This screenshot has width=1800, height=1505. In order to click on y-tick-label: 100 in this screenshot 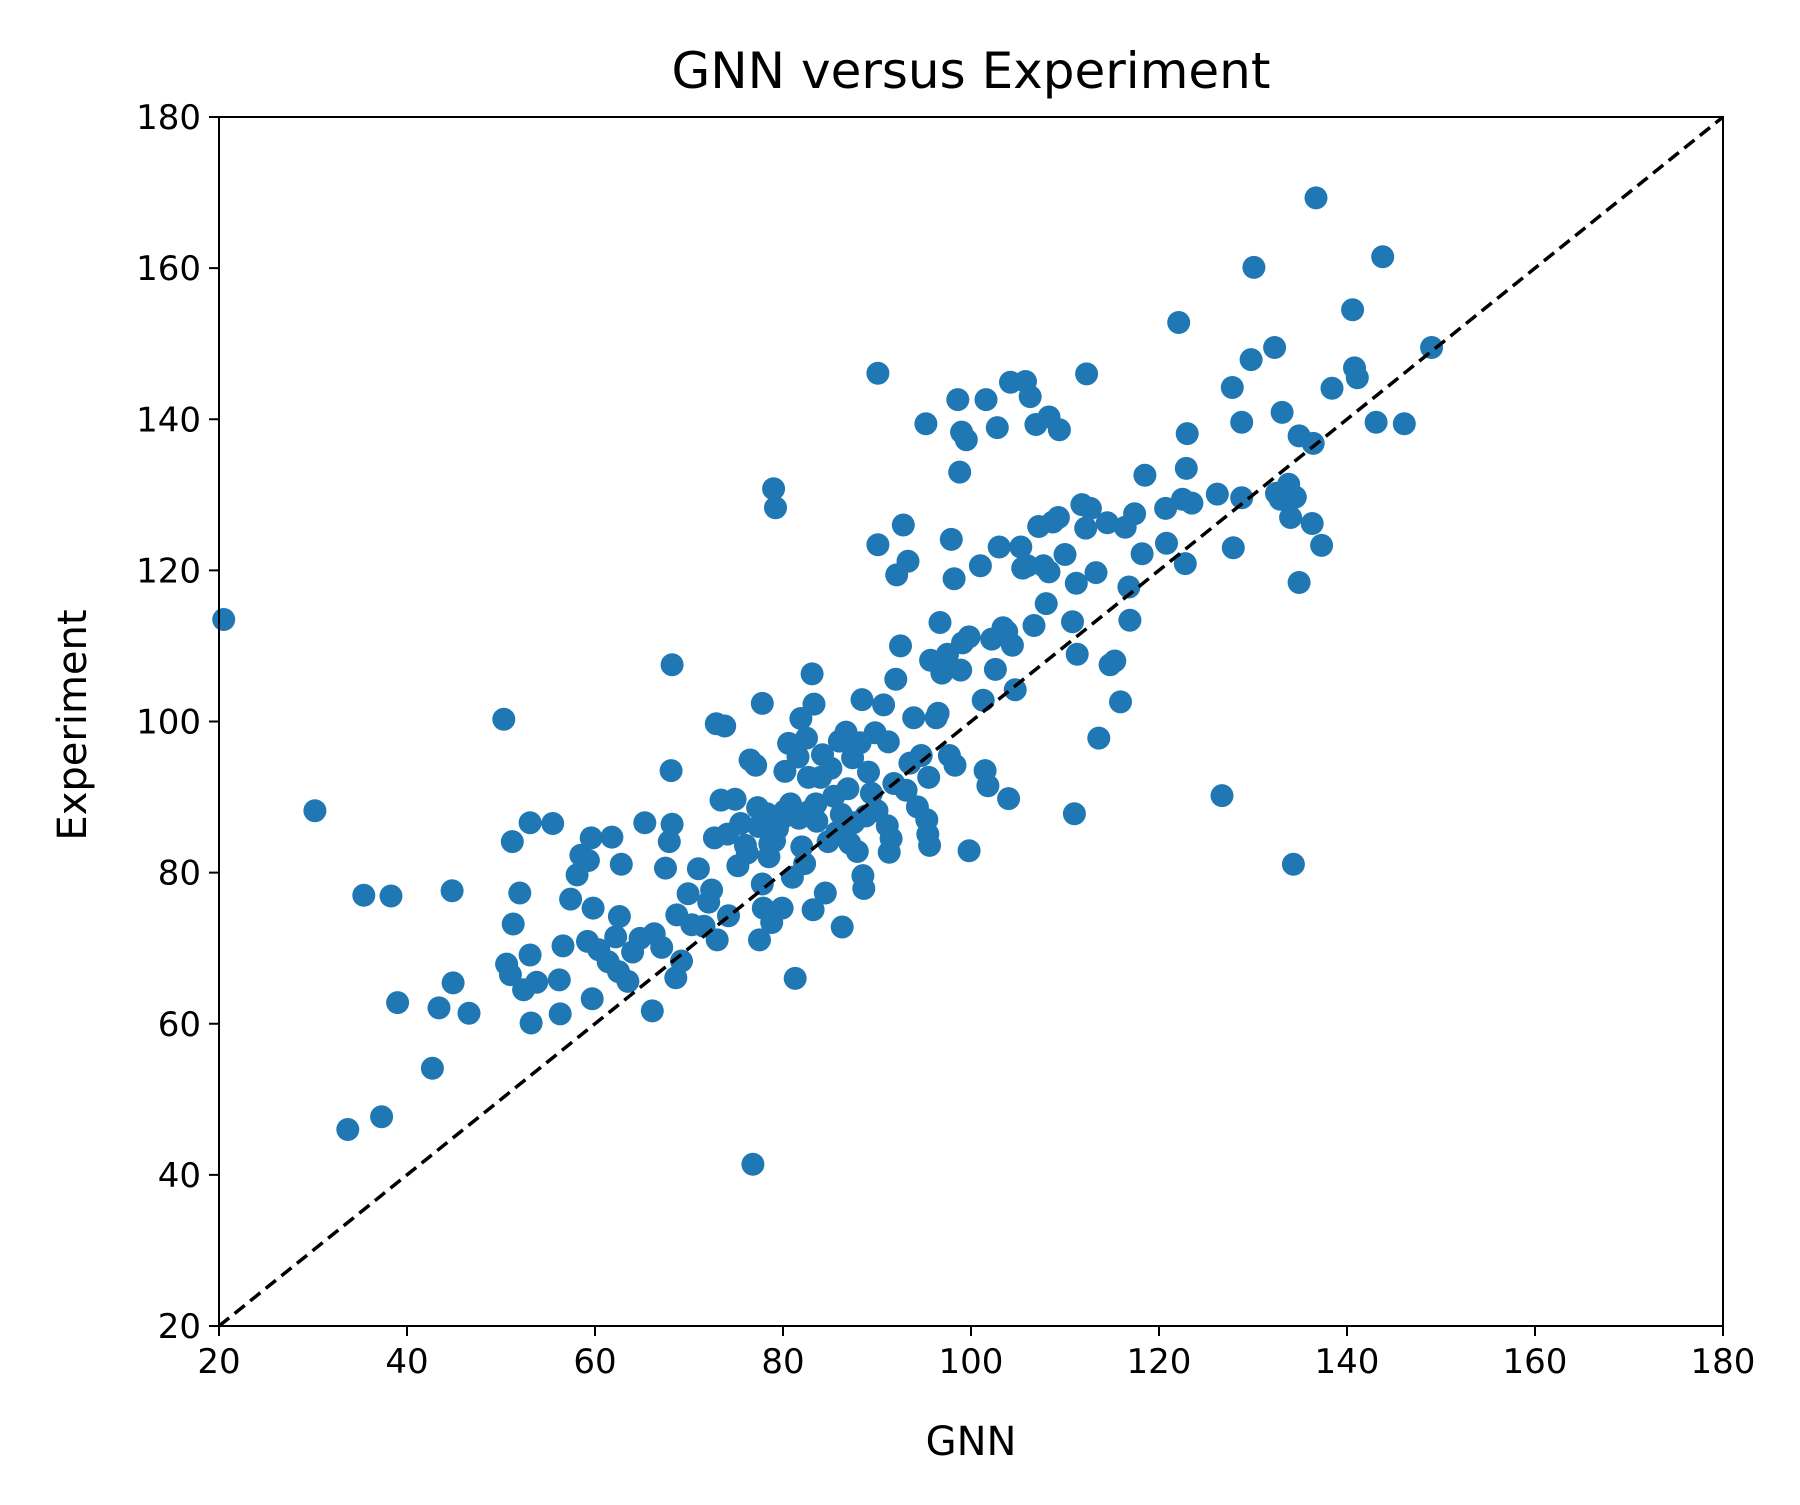, I will do `click(168, 723)`.